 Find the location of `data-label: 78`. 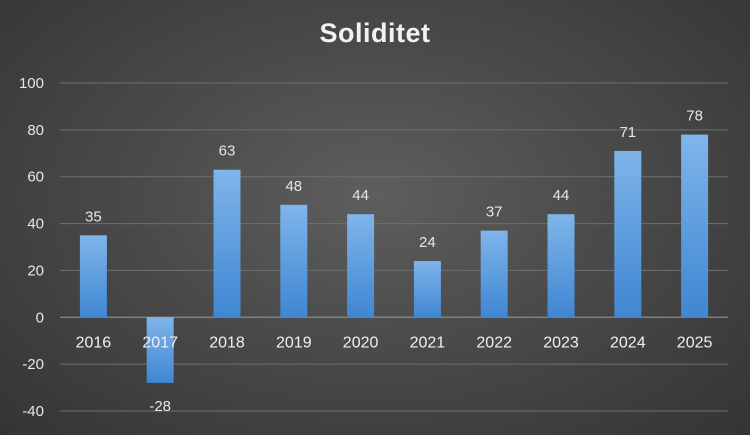

data-label: 78 is located at coordinates (694, 116).